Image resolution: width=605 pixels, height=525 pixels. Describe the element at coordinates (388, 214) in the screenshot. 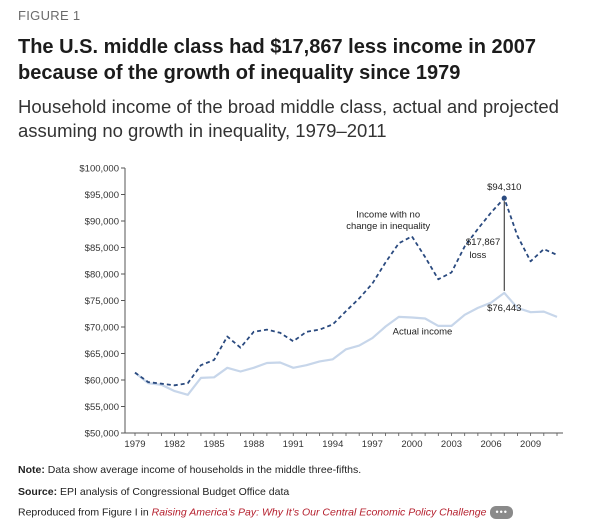

I see `projected-series-label-line1: Income with no` at that location.